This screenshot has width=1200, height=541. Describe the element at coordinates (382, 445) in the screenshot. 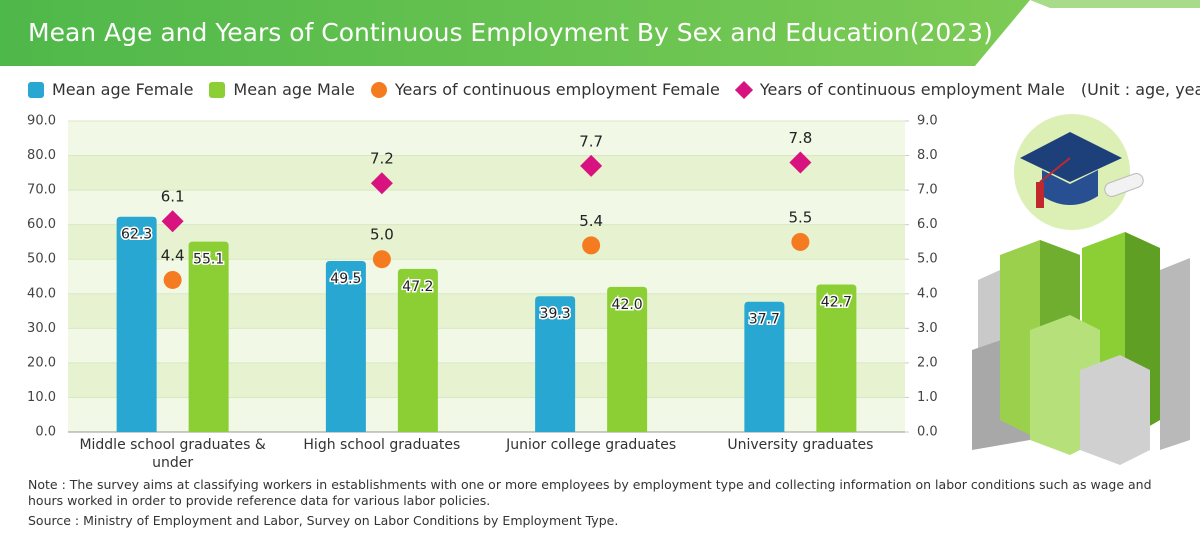

I see `x-tick-label: High school graduates` at that location.